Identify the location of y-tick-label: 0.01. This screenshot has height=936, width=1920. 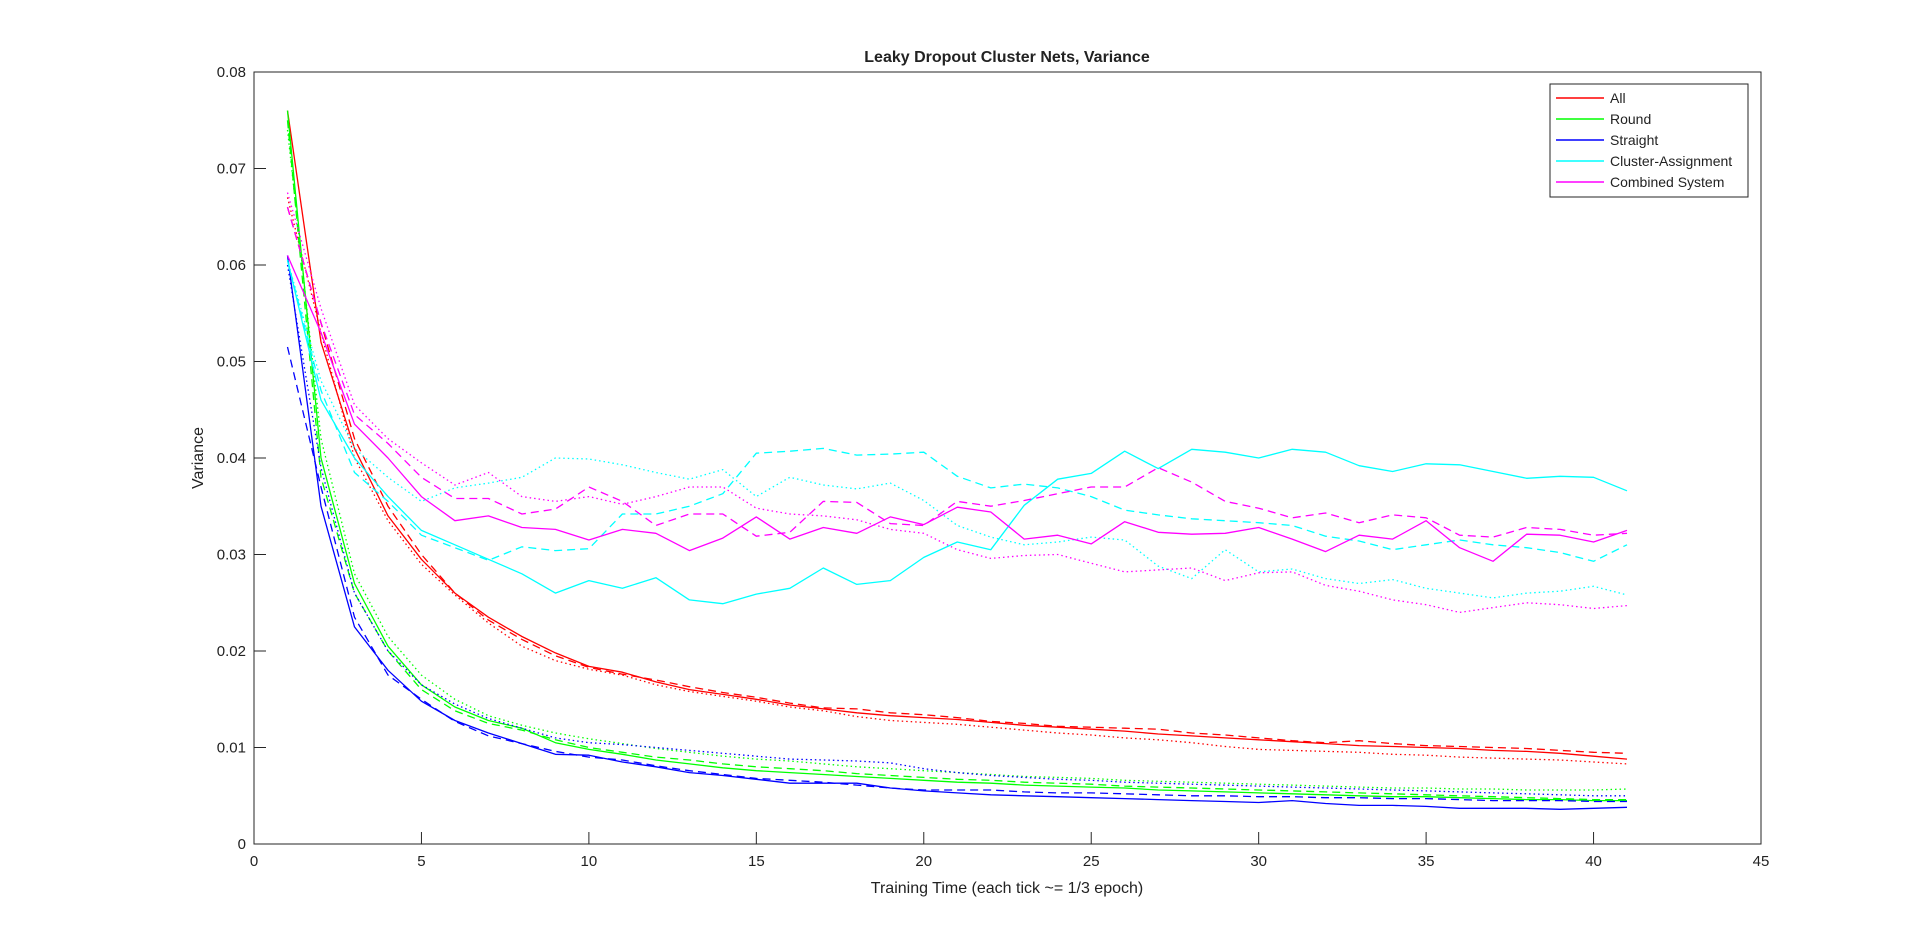
(231, 748).